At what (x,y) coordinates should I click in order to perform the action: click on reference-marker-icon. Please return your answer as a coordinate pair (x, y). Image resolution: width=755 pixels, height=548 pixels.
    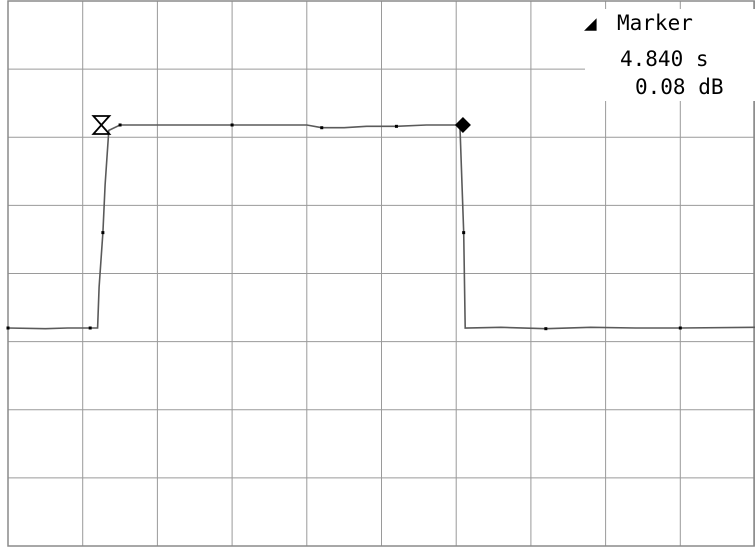
    Looking at the image, I should click on (101, 125).